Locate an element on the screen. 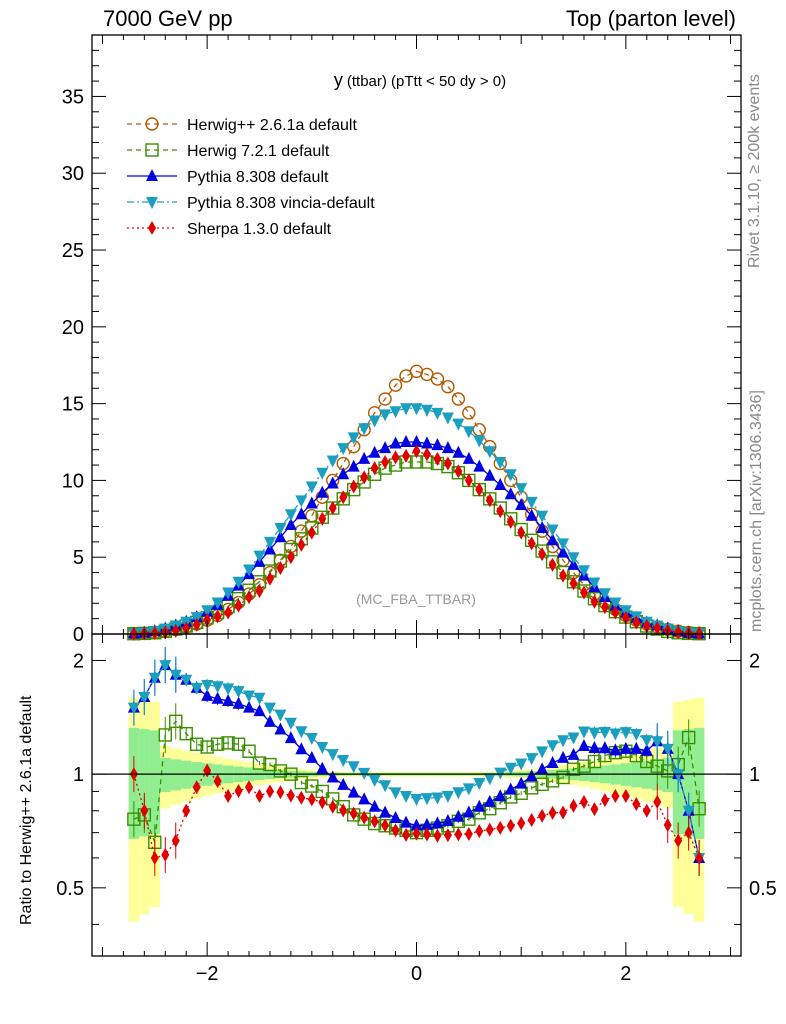 This screenshot has height=1024, width=786. x-tick-label: 0 is located at coordinates (416, 974).